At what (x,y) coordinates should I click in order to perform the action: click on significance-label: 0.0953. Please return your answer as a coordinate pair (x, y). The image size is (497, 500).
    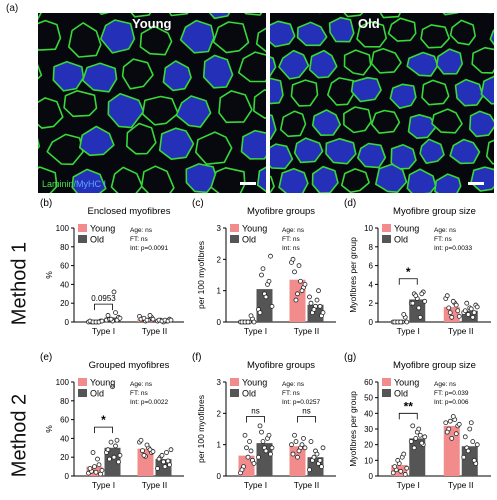
    Looking at the image, I should click on (103, 298).